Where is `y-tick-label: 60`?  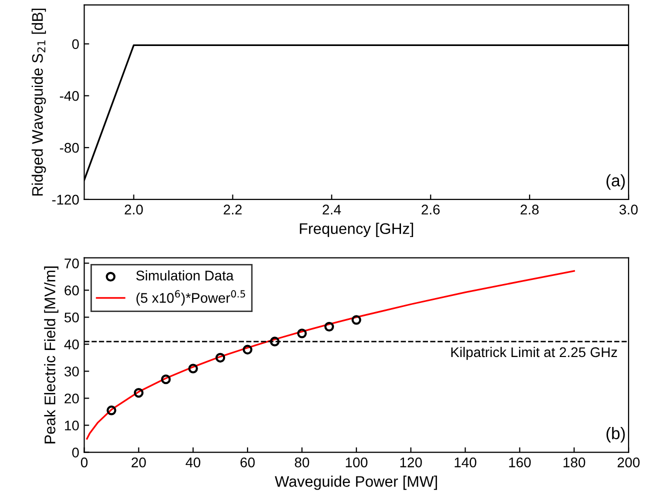 y-tick-label: 60 is located at coordinates (71, 291).